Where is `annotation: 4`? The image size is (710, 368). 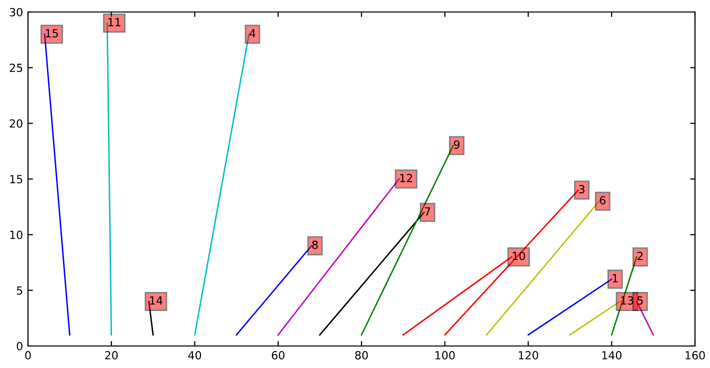 annotation: 4 is located at coordinates (252, 33).